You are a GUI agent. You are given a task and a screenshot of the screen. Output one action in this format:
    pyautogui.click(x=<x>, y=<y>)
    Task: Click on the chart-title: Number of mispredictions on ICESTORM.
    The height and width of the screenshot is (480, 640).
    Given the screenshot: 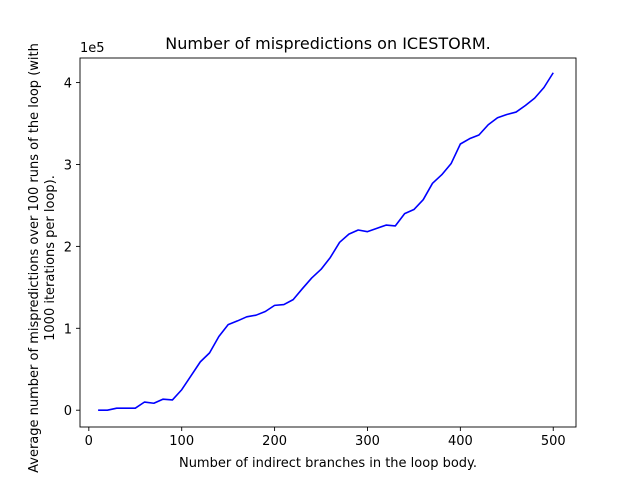 What is the action you would take?
    pyautogui.click(x=327, y=43)
    